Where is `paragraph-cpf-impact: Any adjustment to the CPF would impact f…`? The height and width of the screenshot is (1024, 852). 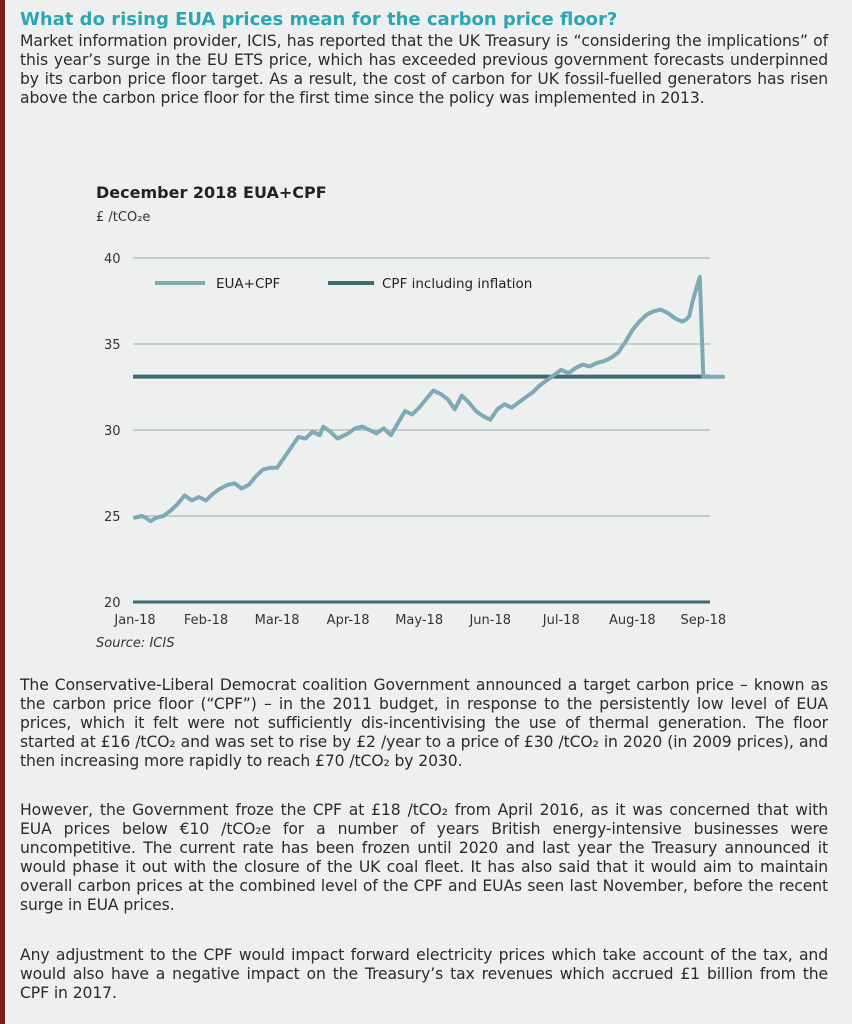
paragraph-cpf-impact: Any adjustment to the CPF would impact f… is located at coordinates (424, 974).